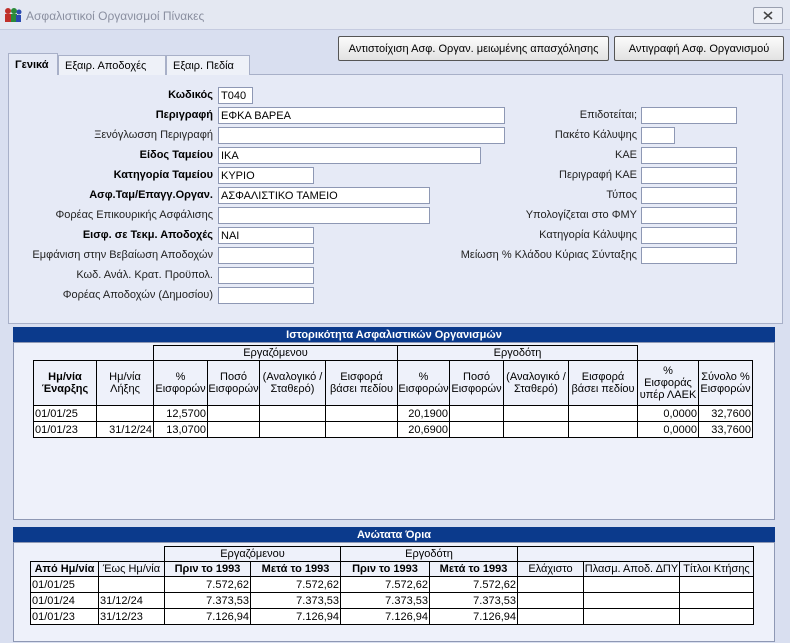 Image resolution: width=790 pixels, height=643 pixels. What do you see at coordinates (233, 383) in the screenshot?
I see `column-header: Ποσό Εισφορών` at bounding box center [233, 383].